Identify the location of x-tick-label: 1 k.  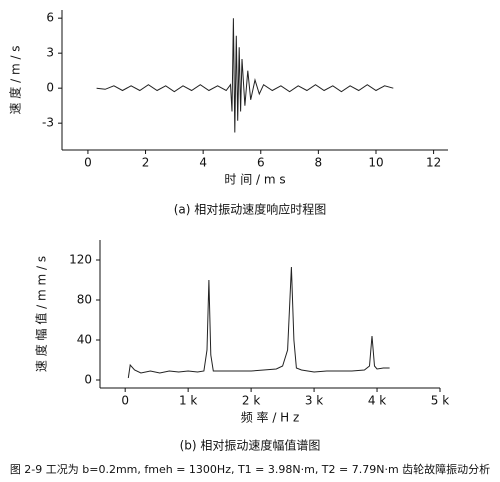
(188, 401).